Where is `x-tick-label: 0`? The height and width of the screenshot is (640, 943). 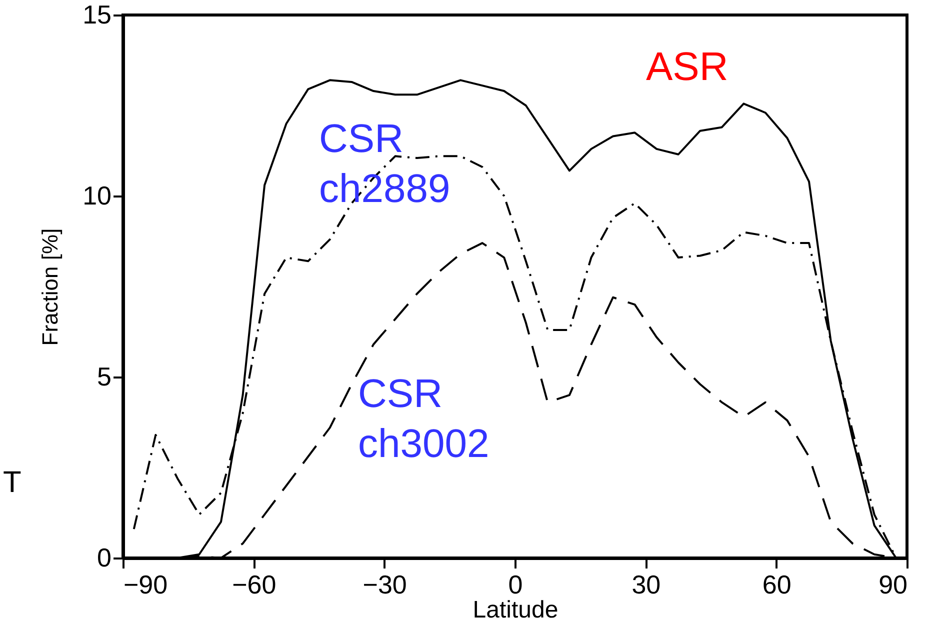 x-tick-label: 0 is located at coordinates (515, 585).